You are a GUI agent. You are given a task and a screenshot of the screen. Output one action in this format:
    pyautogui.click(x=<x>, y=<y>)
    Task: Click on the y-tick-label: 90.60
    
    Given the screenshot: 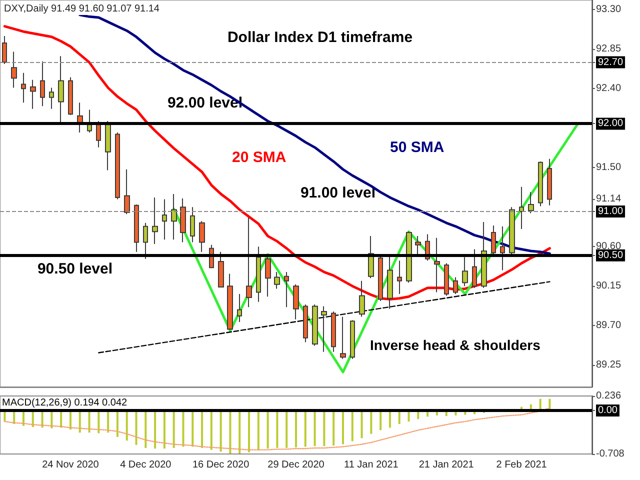 What is the action you would take?
    pyautogui.click(x=609, y=246)
    